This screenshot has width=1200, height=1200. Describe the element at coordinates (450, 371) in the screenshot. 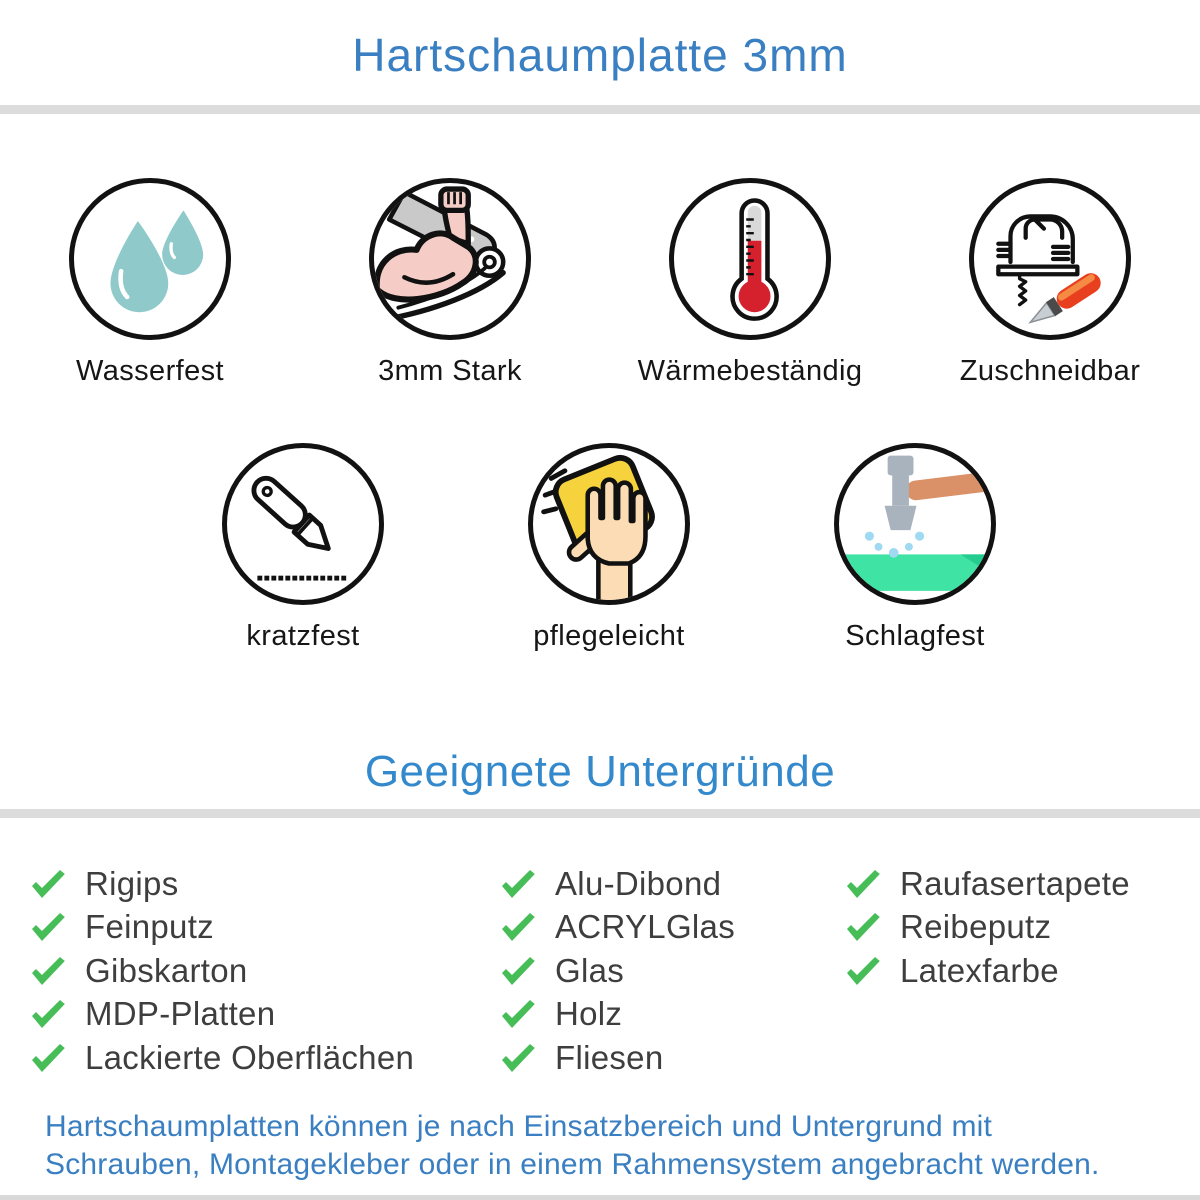

I see `feature-label: 3mm Stark` at that location.